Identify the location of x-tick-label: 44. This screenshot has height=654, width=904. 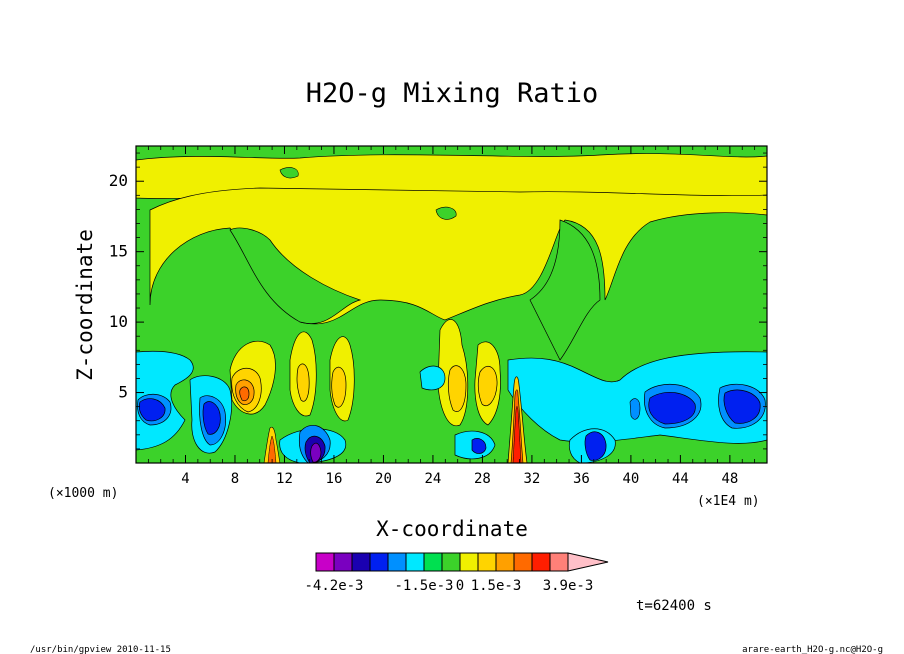
(680, 479).